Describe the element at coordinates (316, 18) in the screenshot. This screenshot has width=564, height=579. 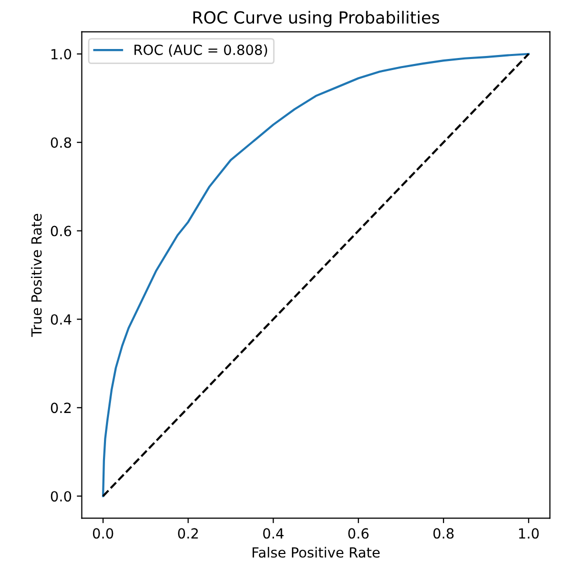
I see `chart-title: ROC Curve using Probabilities` at that location.